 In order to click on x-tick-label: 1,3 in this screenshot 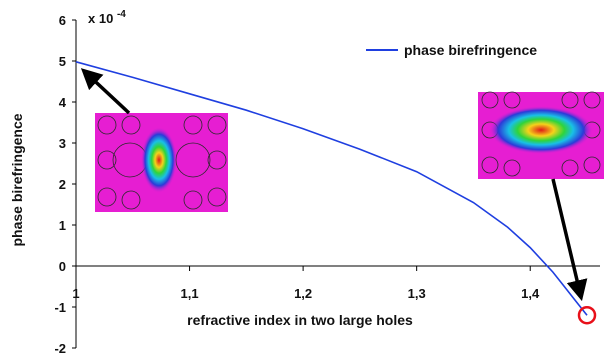, I will do `click(417, 293)`.